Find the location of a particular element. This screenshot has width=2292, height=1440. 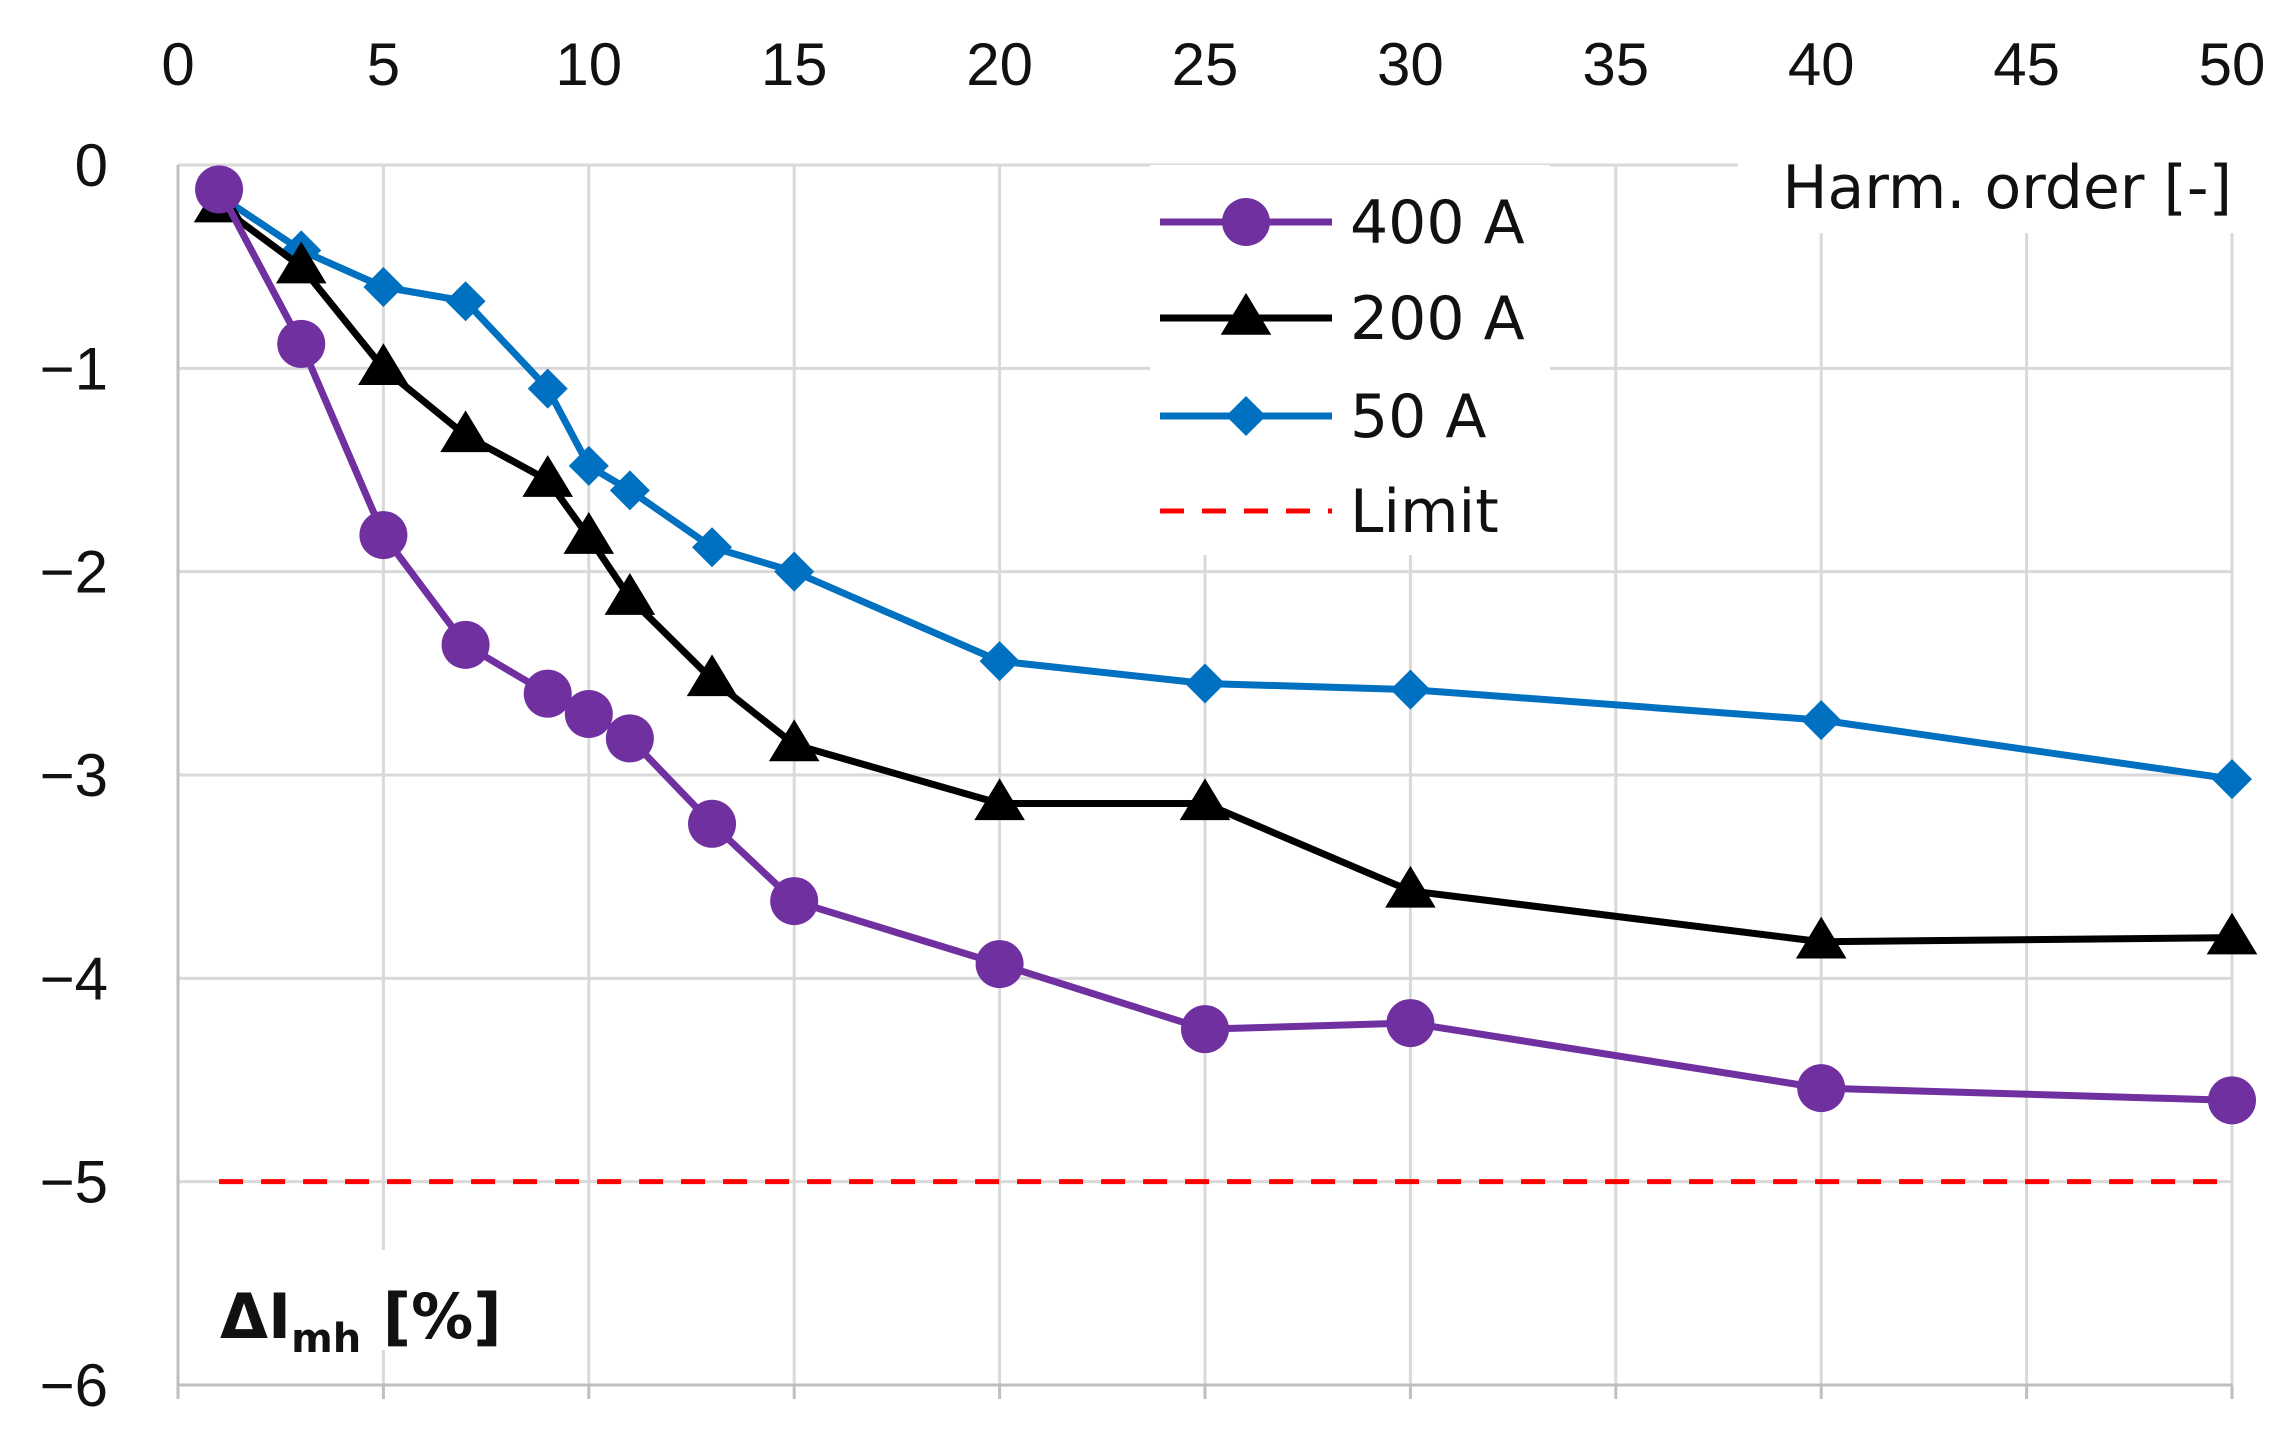

y-axis-title-unit: [%] is located at coordinates (431, 1316).